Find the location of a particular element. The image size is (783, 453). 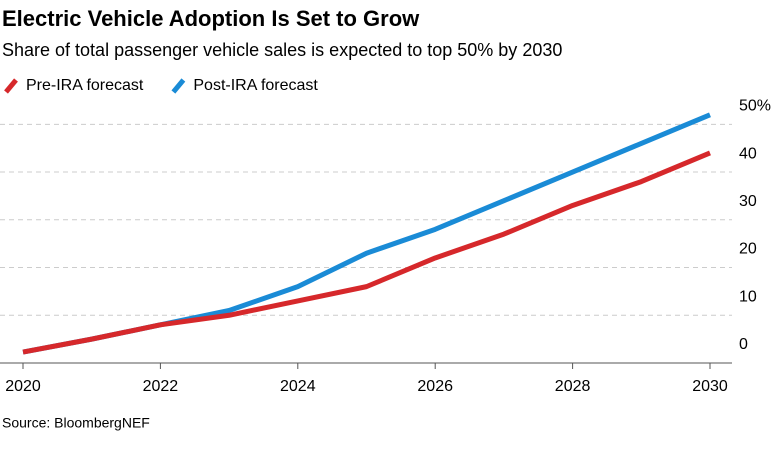

y-tick-label: 20 is located at coordinates (748, 249).